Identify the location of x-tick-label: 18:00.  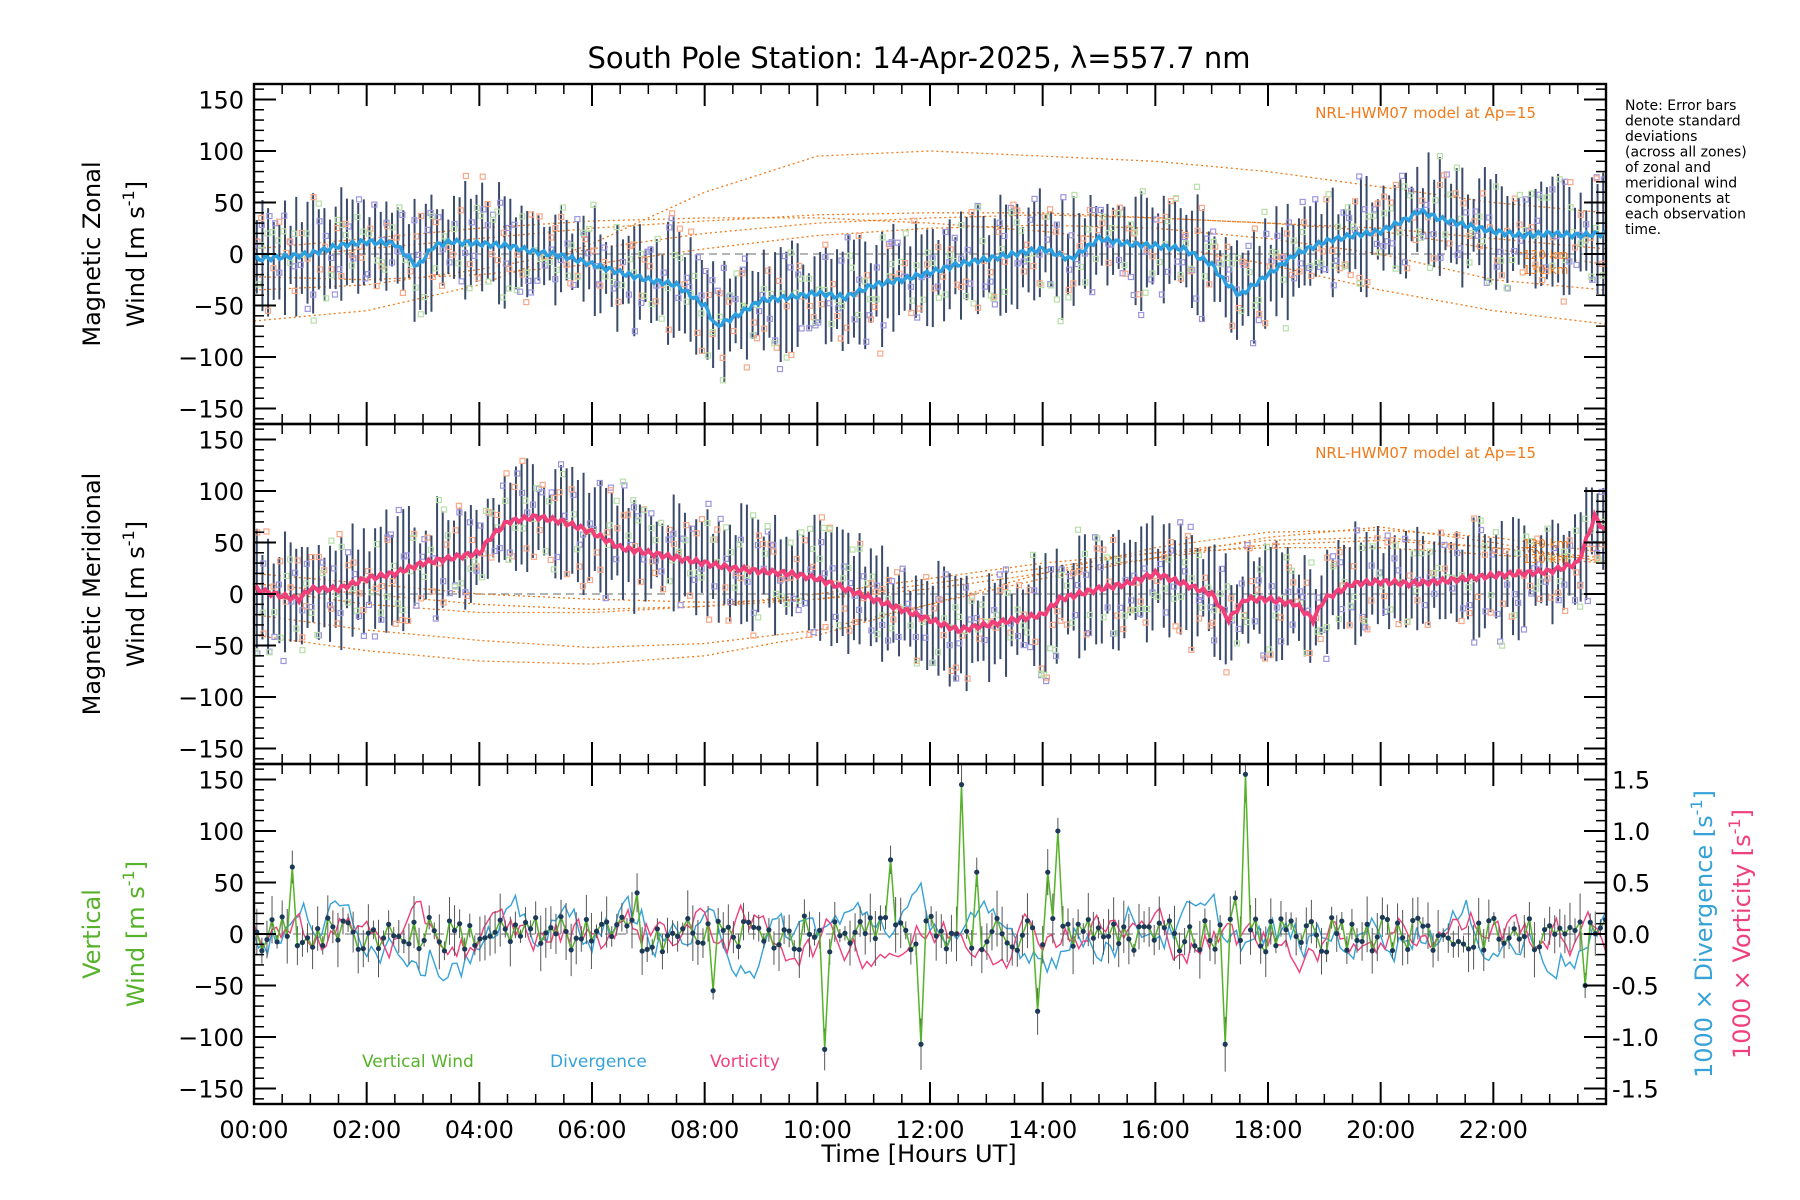
(1267, 1130).